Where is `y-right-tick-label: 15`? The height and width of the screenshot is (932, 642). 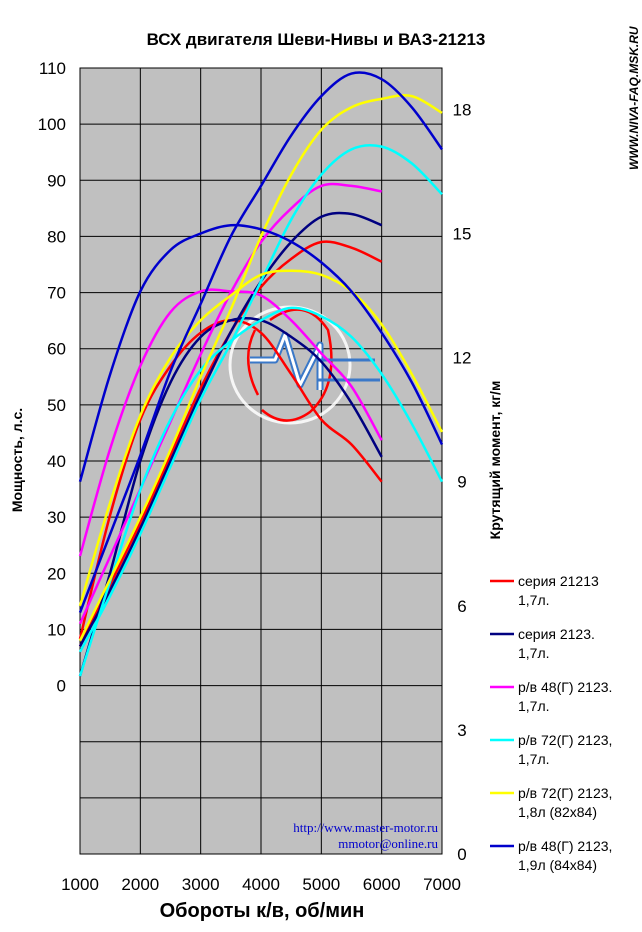
y-right-tick-label: 15 is located at coordinates (462, 233).